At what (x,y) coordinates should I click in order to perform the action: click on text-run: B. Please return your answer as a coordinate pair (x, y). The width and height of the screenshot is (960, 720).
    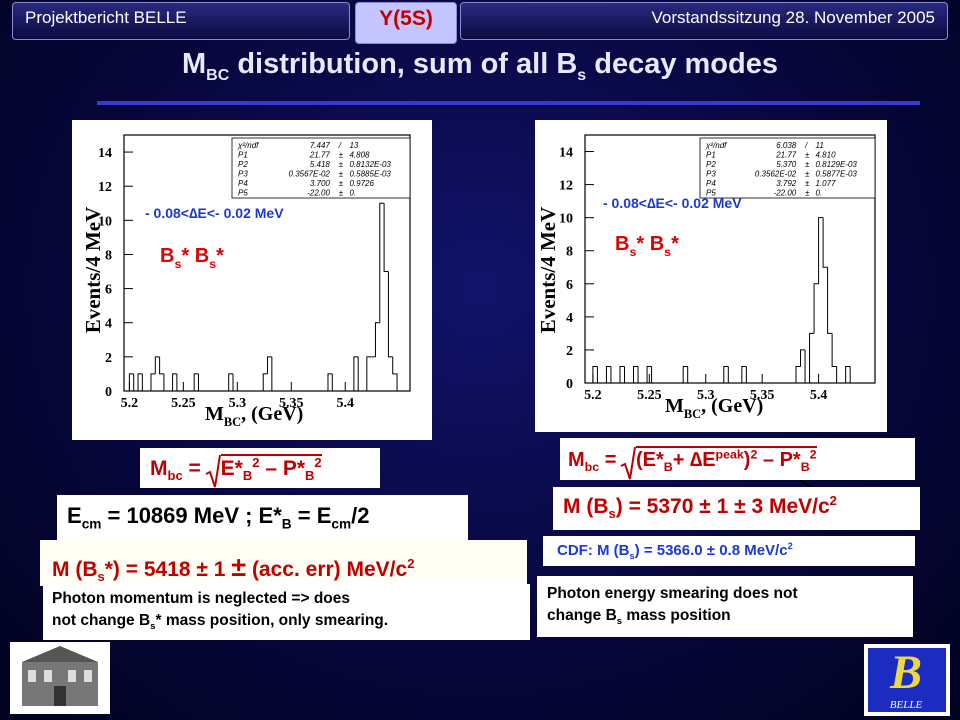
    Looking at the image, I should click on (167, 256).